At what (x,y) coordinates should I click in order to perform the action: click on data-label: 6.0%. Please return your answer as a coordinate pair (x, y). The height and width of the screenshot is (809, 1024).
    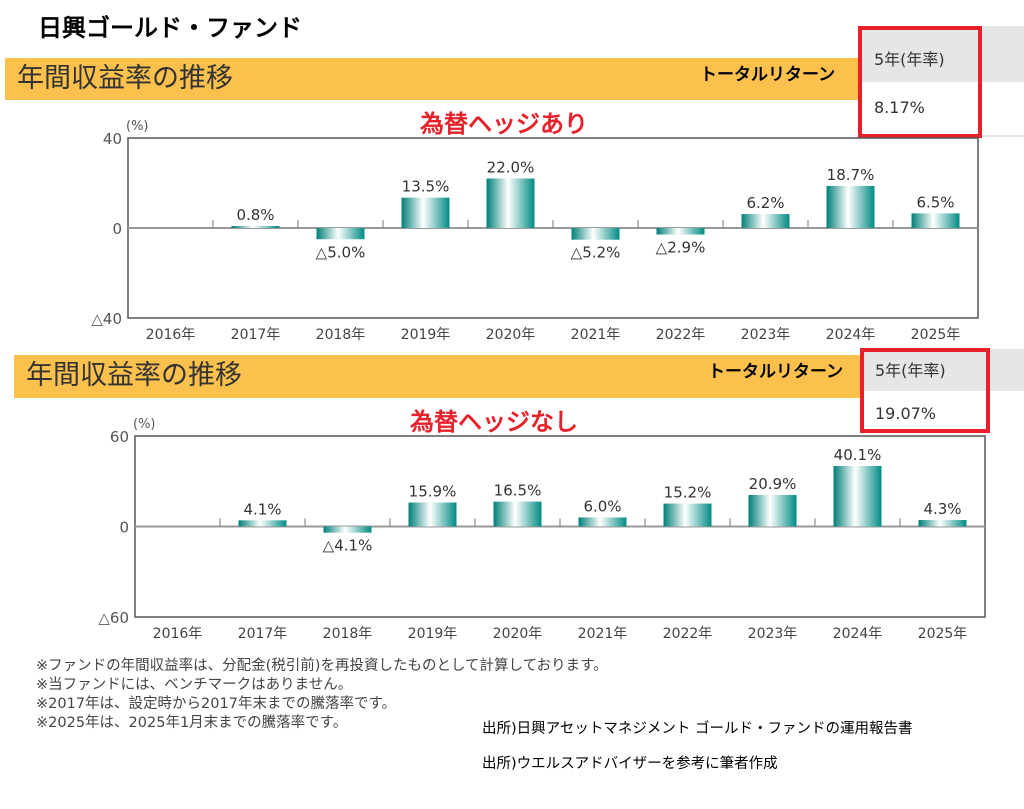
    Looking at the image, I should click on (602, 506).